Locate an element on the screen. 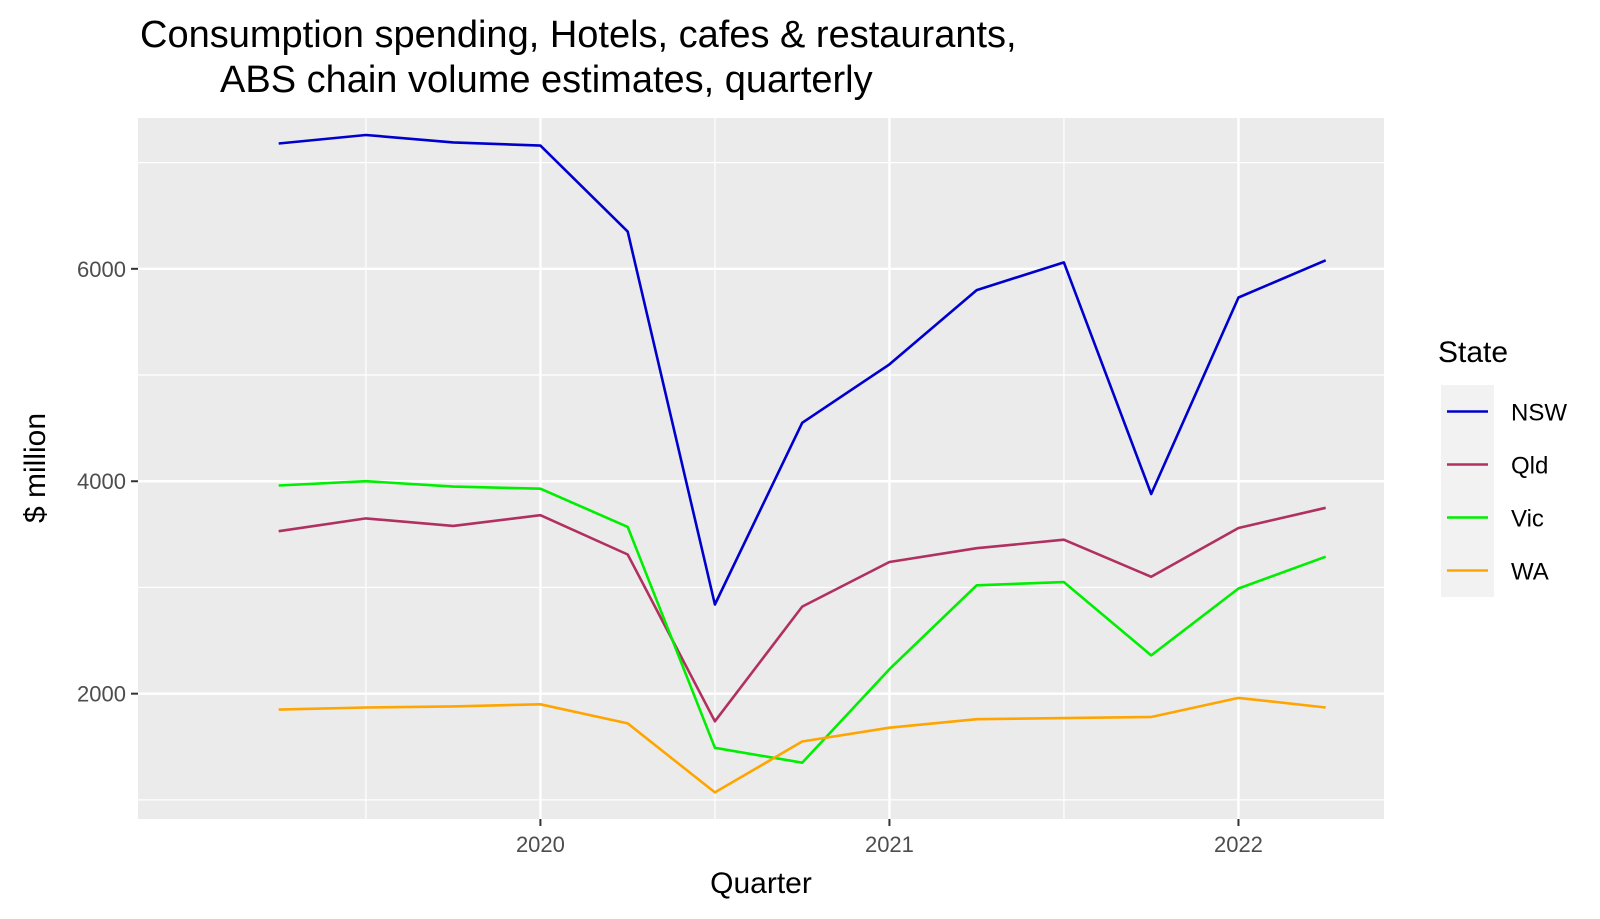 The width and height of the screenshot is (1600, 919). x-axis: 2020 2021 2022 is located at coordinates (889, 838).